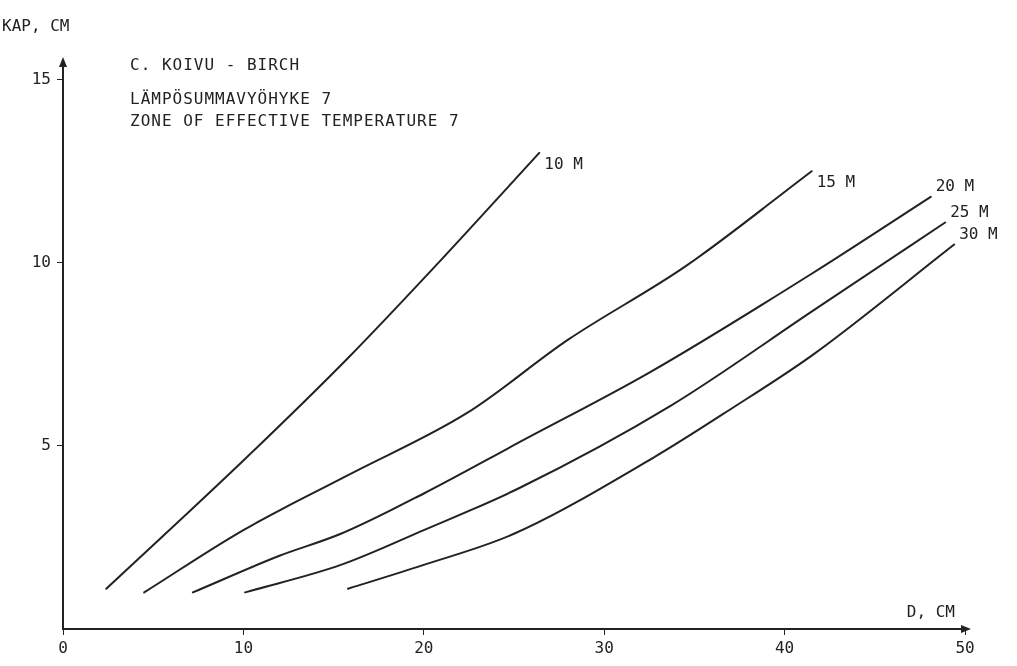  I want to click on x-tick-label: 40, so click(784, 647).